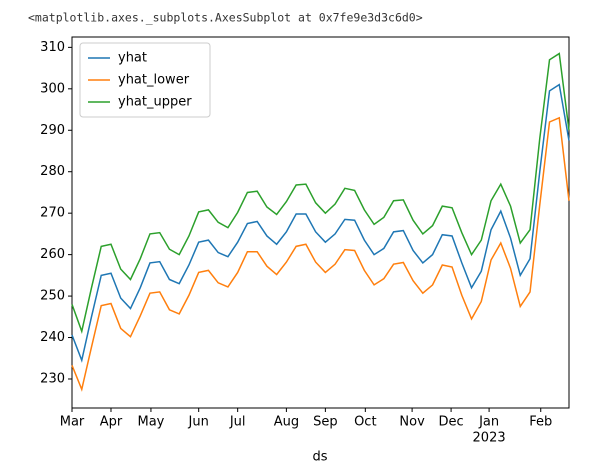 The width and height of the screenshot is (591, 474). Describe the element at coordinates (365, 422) in the screenshot. I see `x-tick-label: Oct` at that location.